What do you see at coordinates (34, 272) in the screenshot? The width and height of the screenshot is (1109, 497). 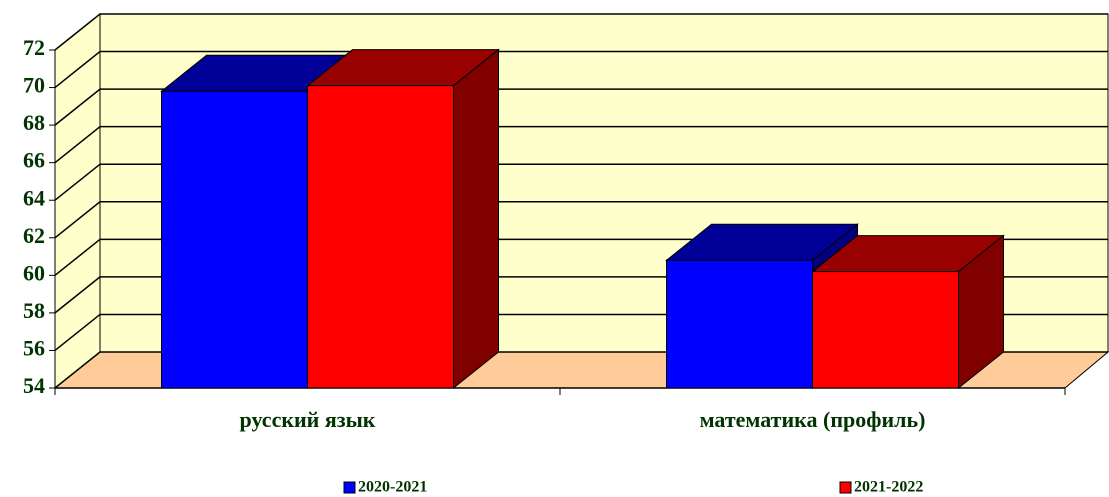 I see `y-tick-label: 60` at bounding box center [34, 272].